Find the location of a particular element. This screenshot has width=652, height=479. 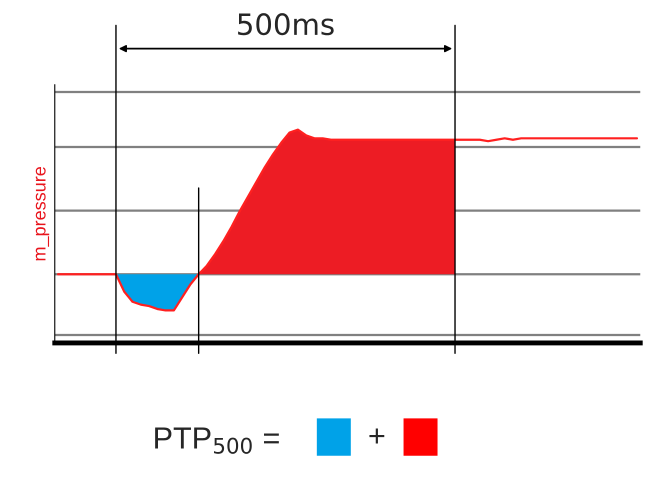

y-axis-title: m_pressure is located at coordinates (43, 213).